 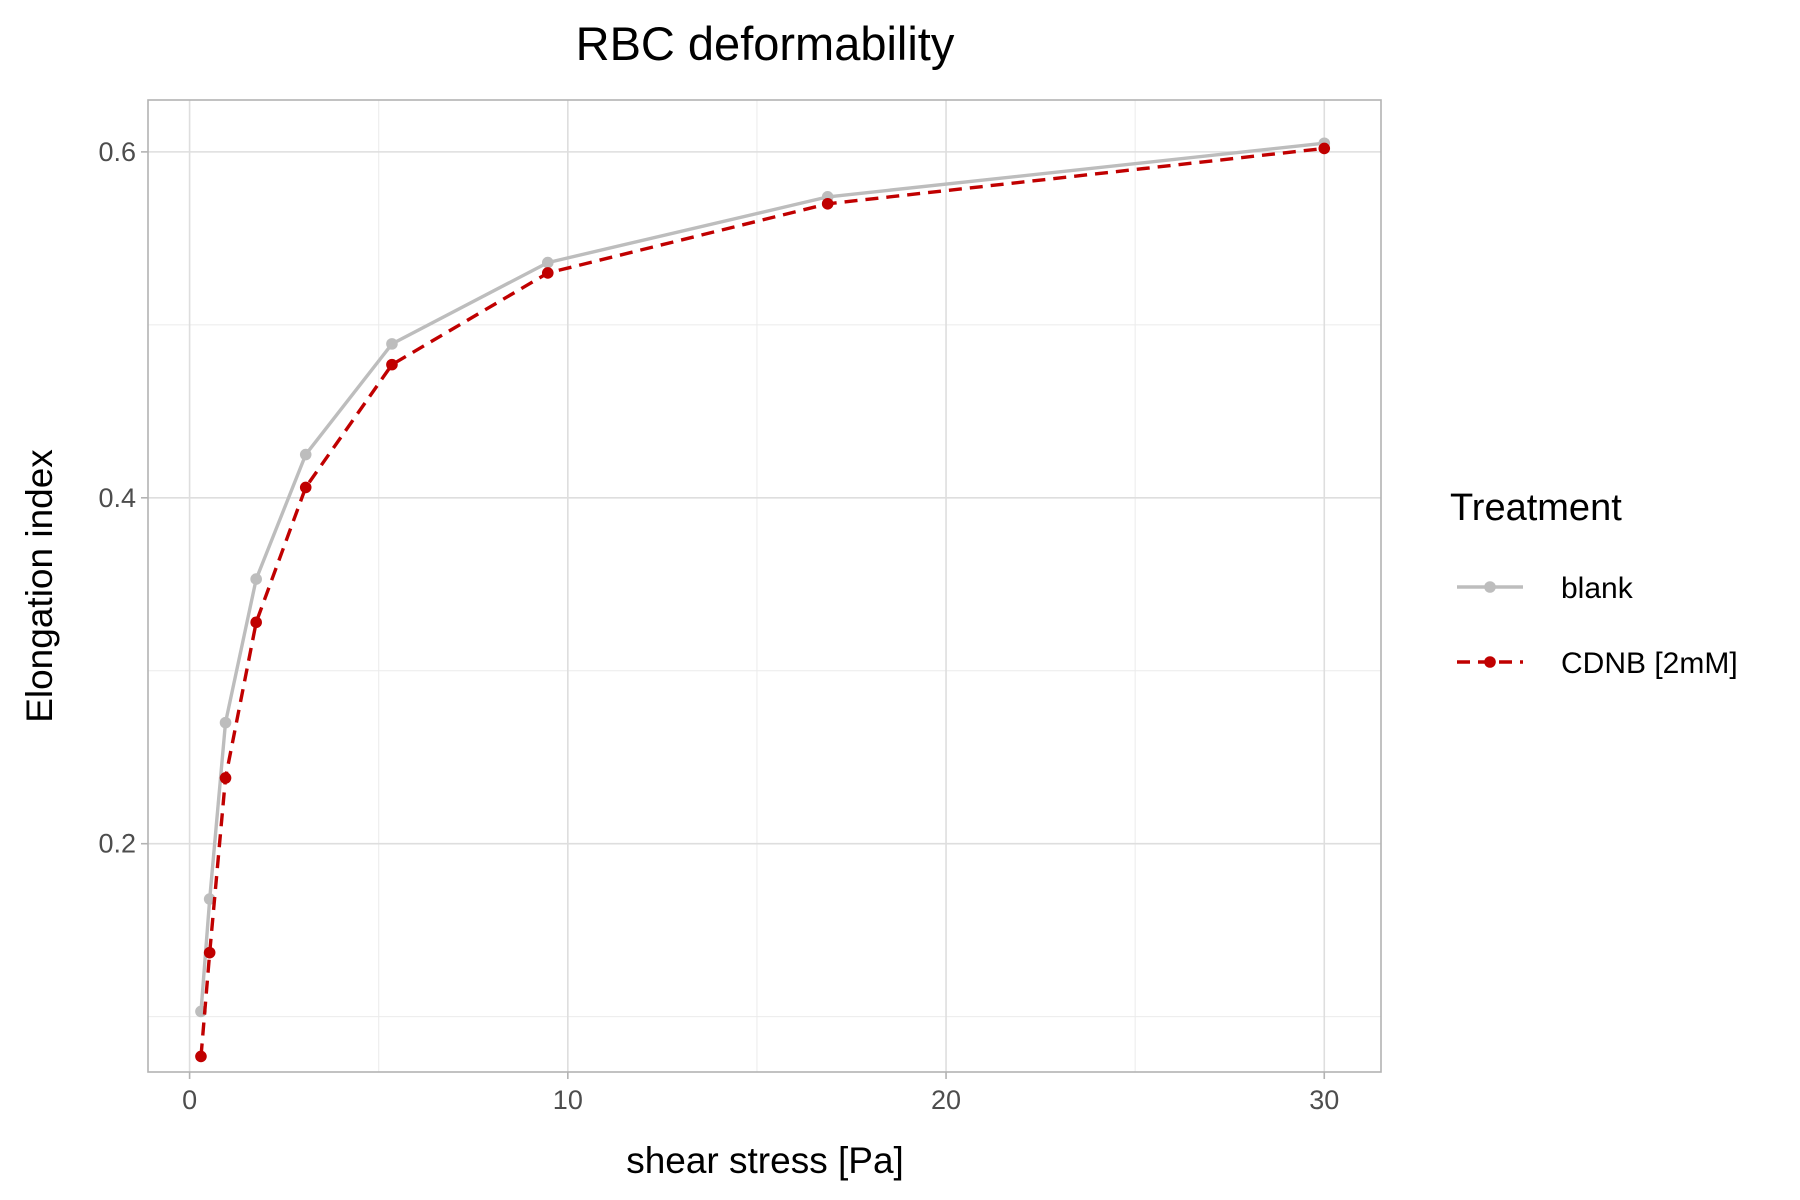 I want to click on legend-item: CDNB [2mM], so click(x=1597, y=663).